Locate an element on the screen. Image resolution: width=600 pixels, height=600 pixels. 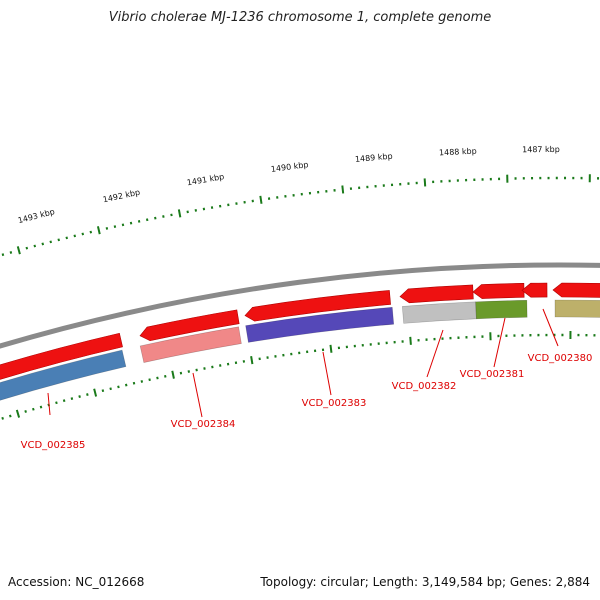
kbp-label: 1487 kbp is located at coordinates (541, 149).